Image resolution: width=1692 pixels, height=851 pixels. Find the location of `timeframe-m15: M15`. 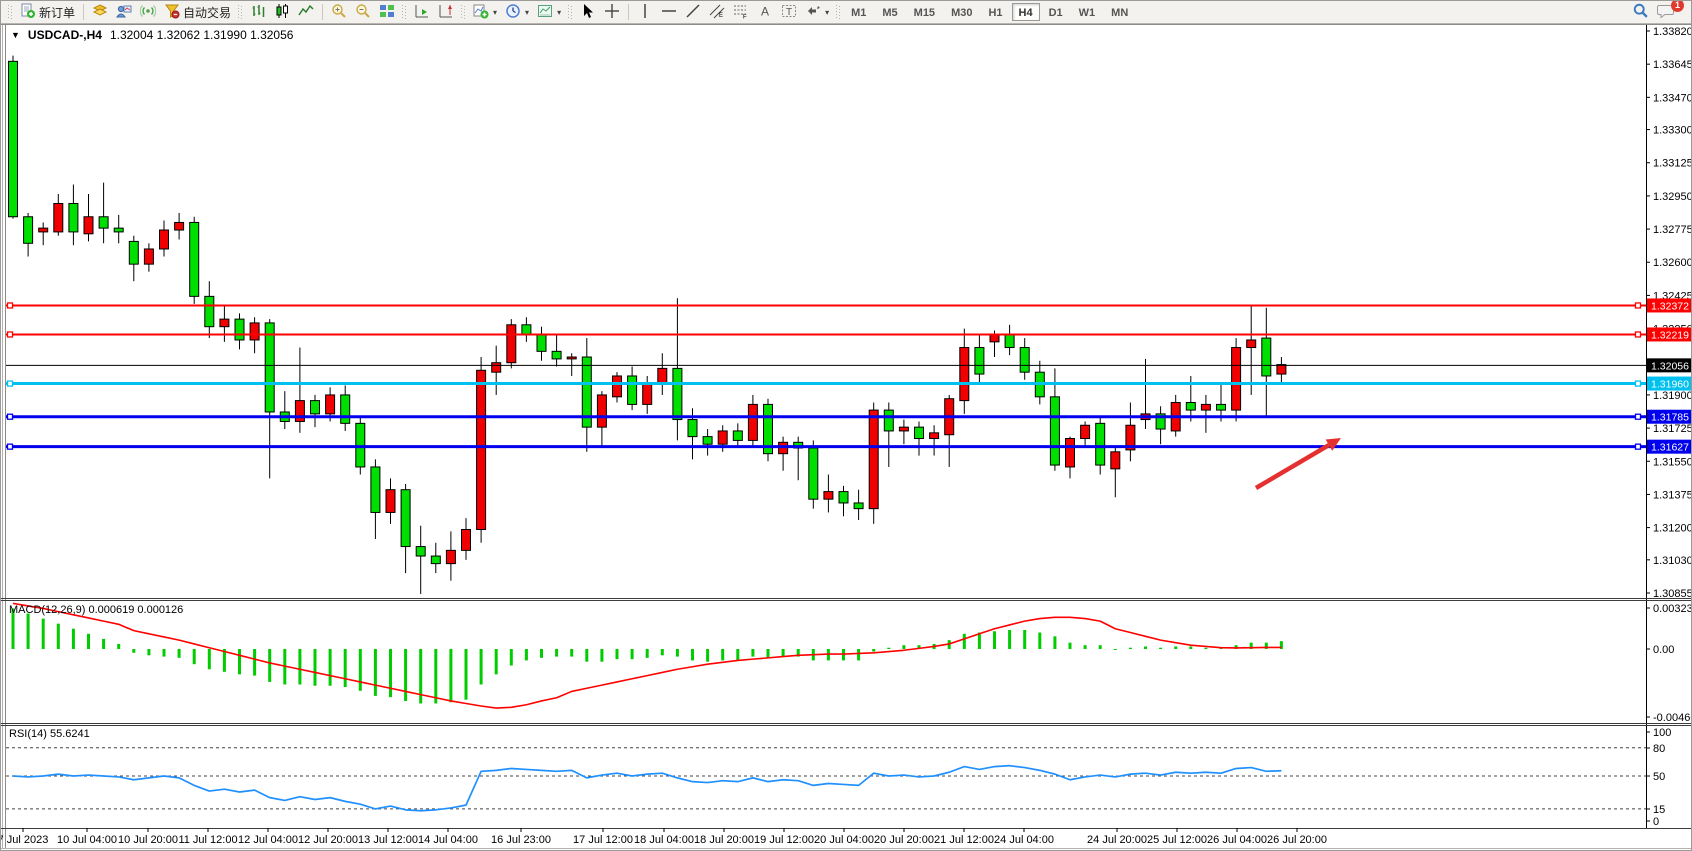

timeframe-m15: M15 is located at coordinates (924, 13).